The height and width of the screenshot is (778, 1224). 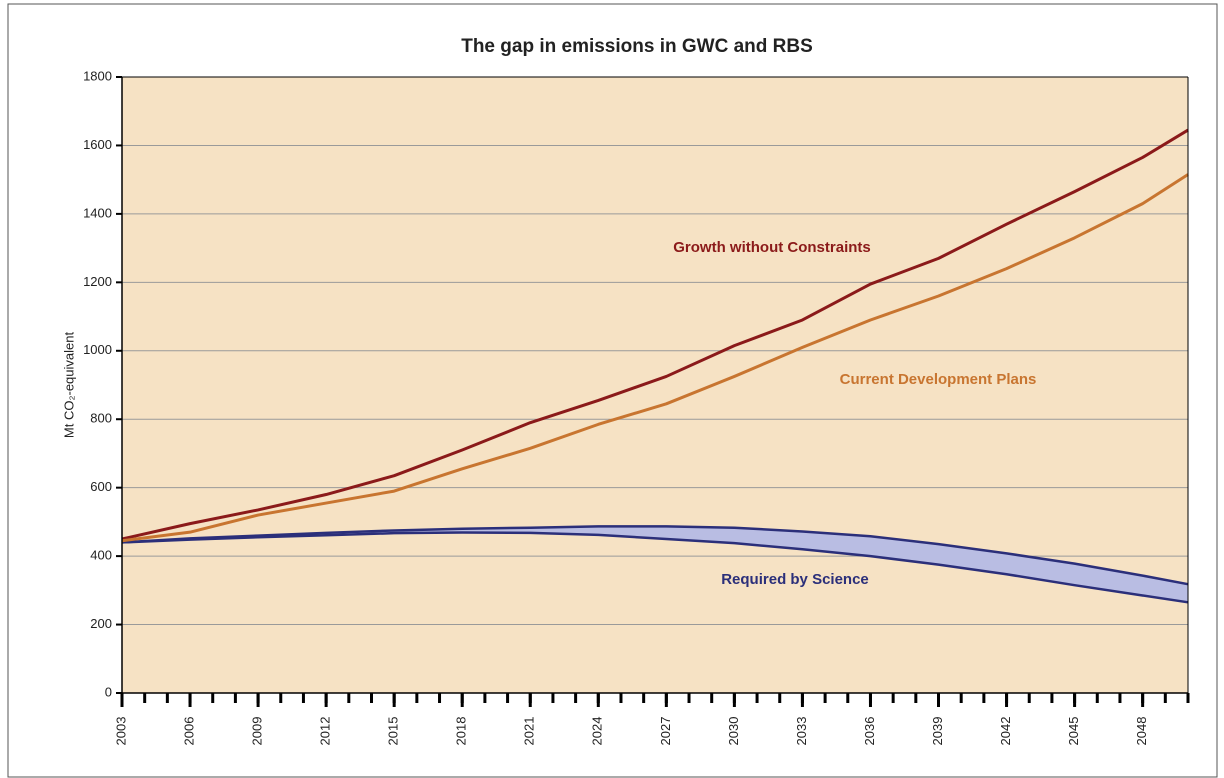 What do you see at coordinates (937, 731) in the screenshot?
I see `x-tick-label: 2039` at bounding box center [937, 731].